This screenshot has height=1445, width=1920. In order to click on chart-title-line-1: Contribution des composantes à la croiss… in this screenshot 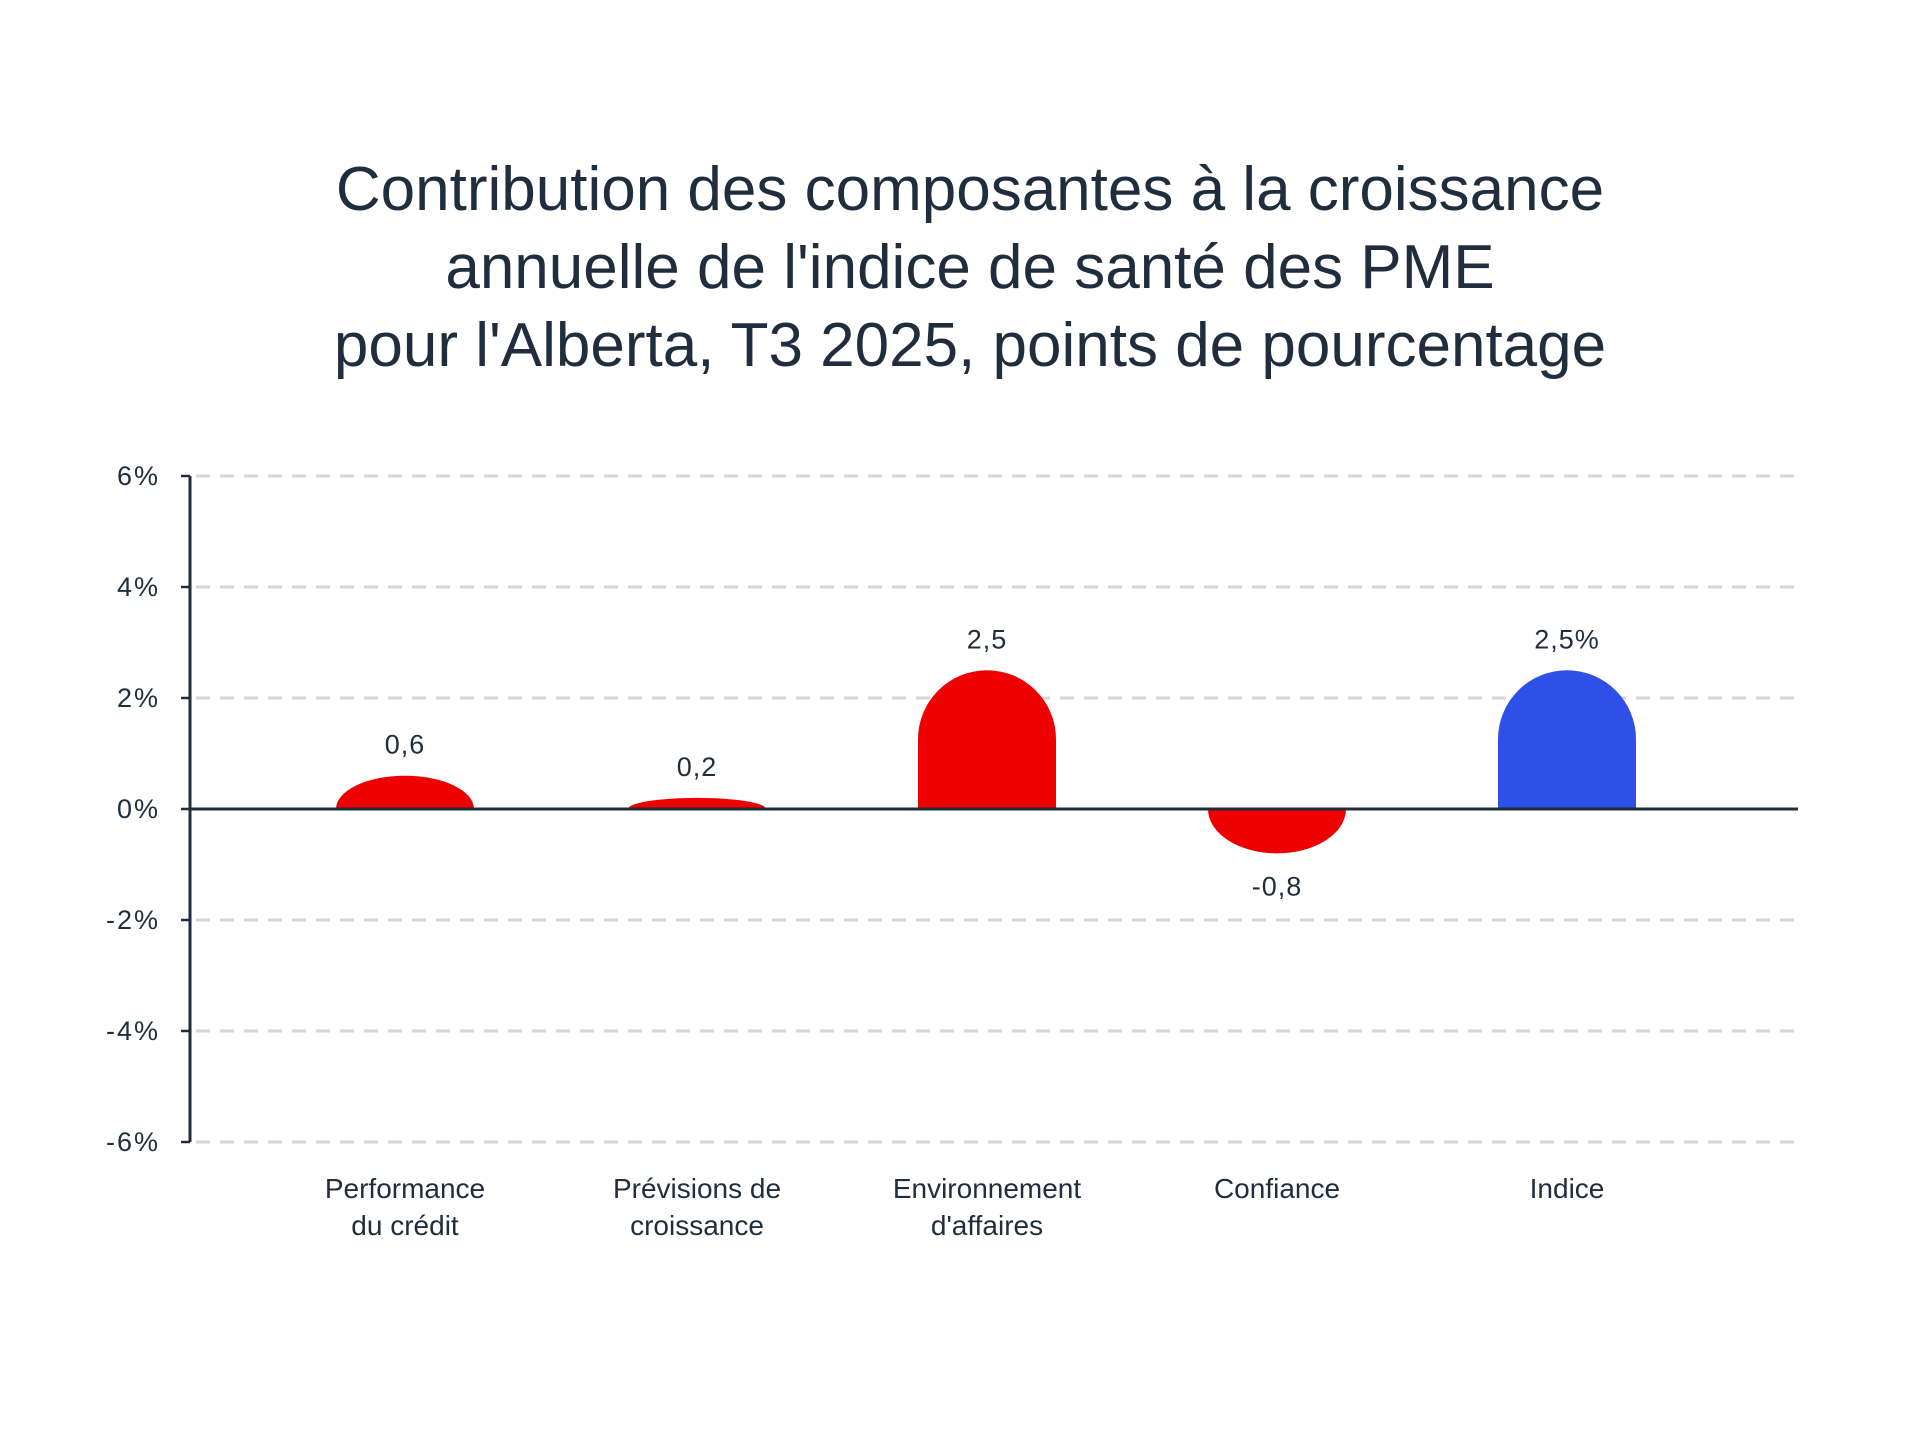, I will do `click(970, 189)`.